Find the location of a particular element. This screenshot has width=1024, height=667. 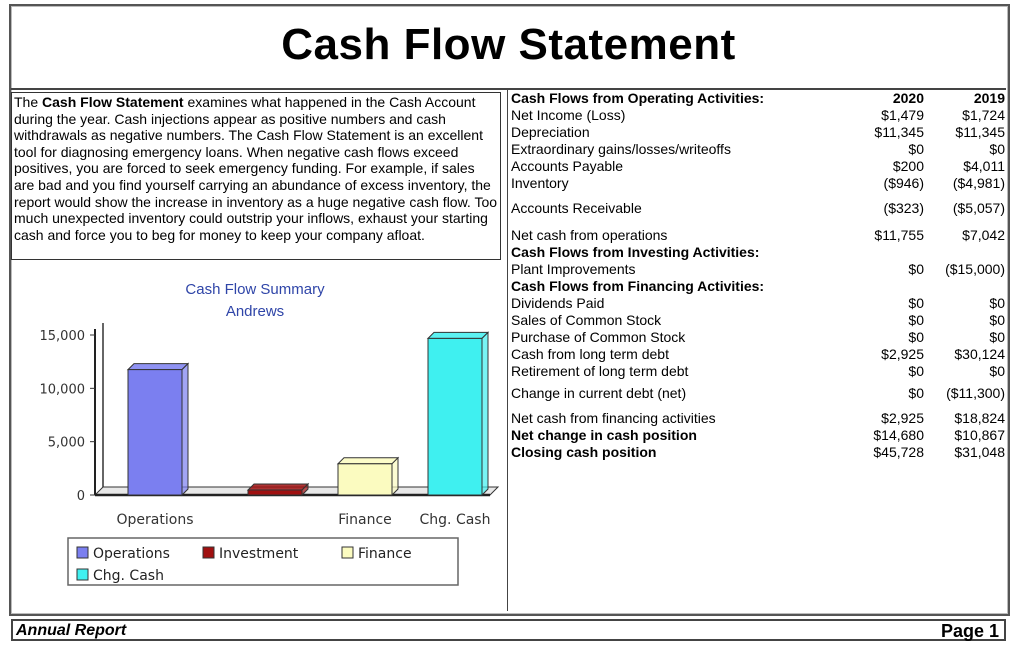

statement-row-label: Cash Flows from Investing Activities: is located at coordinates (635, 252).